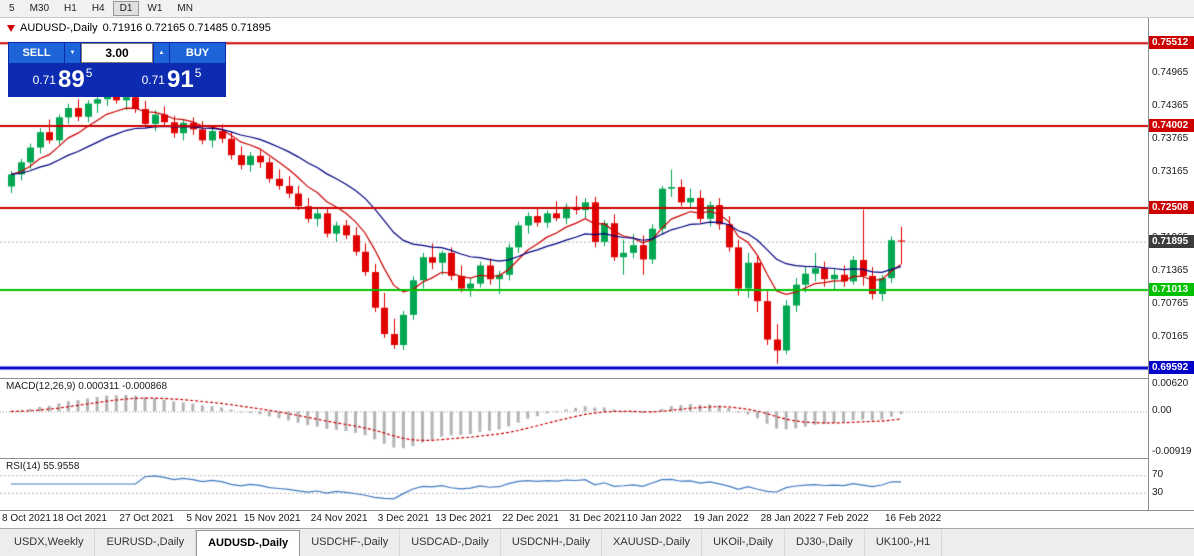 This screenshot has height=556, width=1194. I want to click on sell-price-point: 5, so click(89, 73).